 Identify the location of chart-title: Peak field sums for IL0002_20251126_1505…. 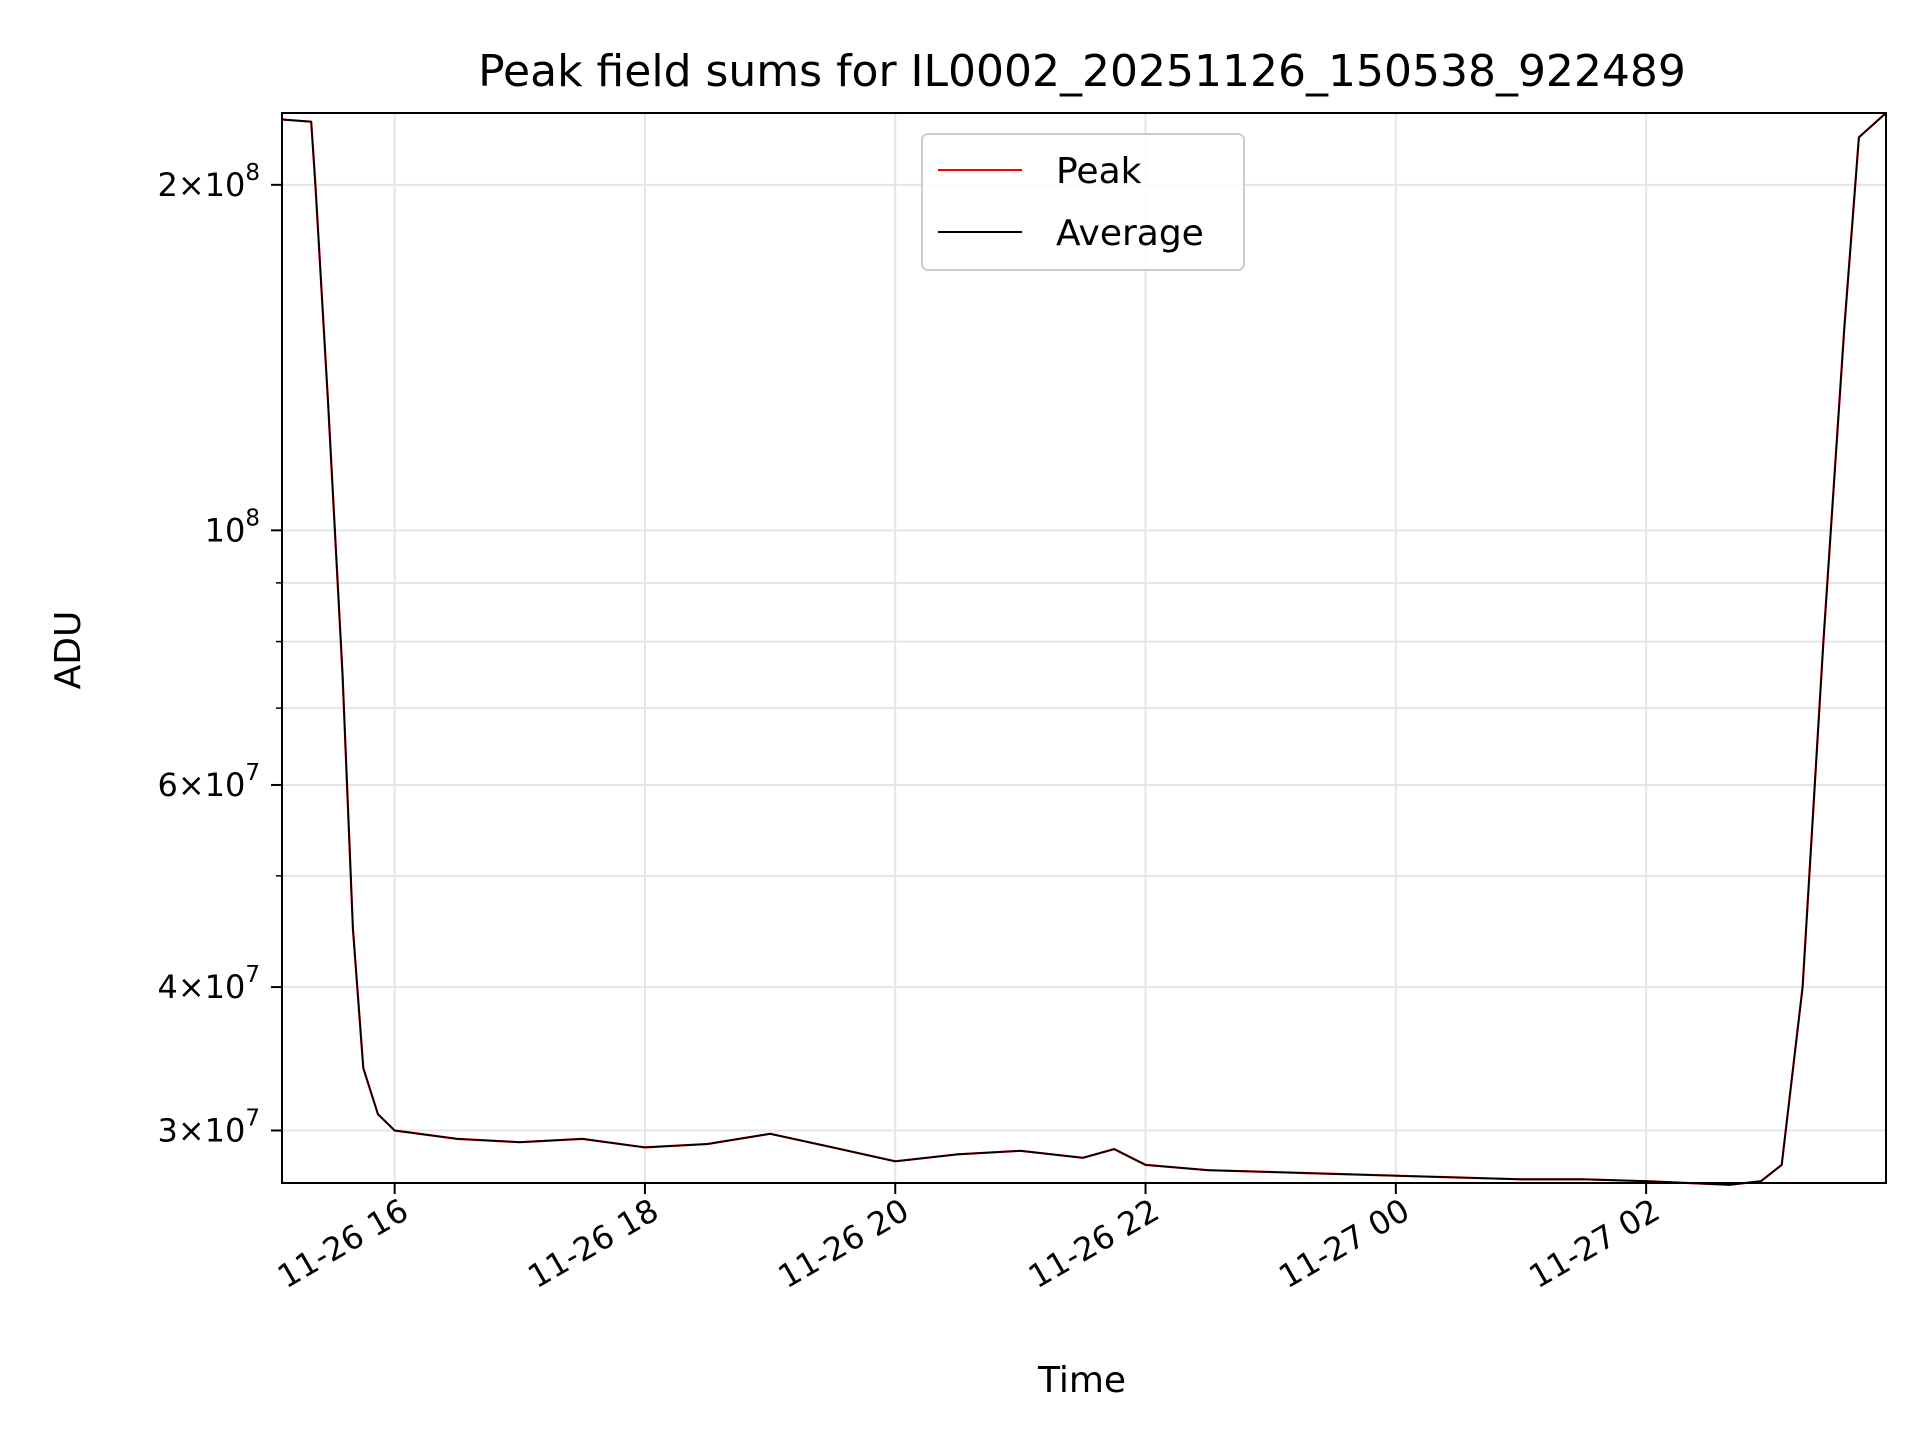
(1082, 71).